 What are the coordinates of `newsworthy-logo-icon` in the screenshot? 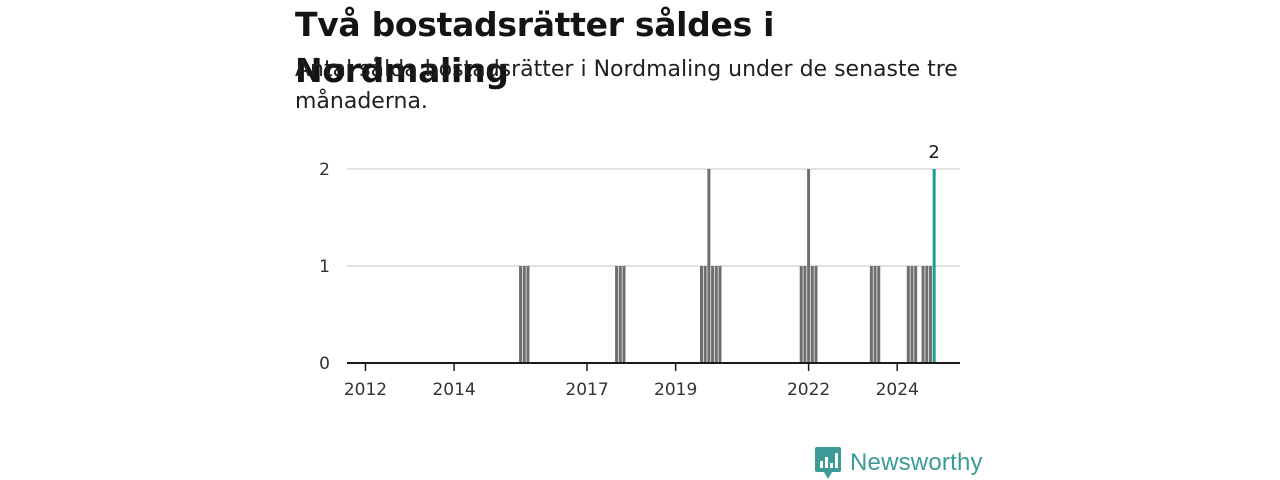 It's located at (828, 463).